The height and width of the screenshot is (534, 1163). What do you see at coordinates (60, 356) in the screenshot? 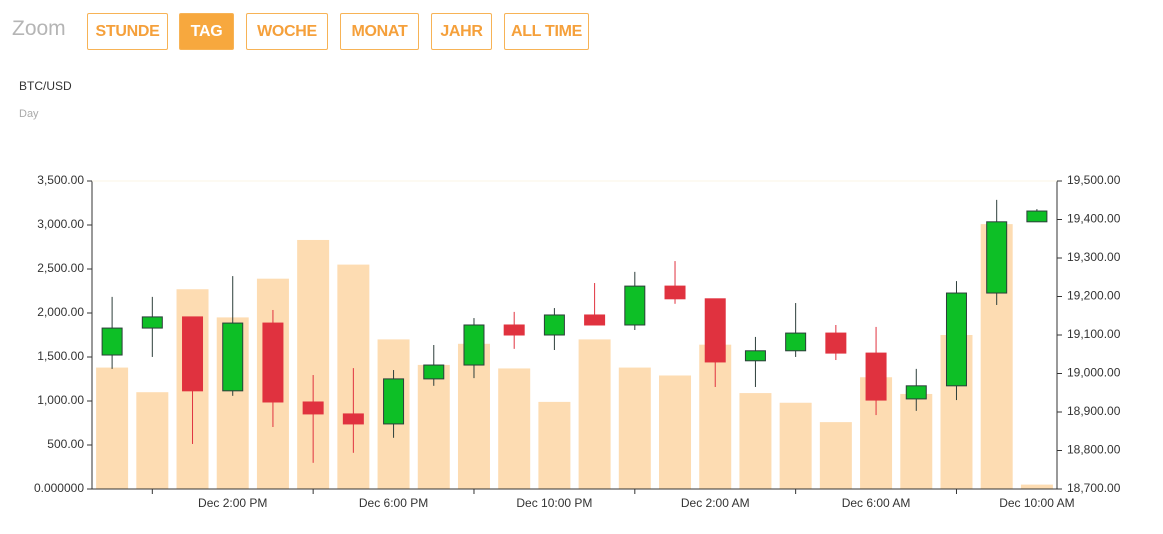
I see `y-tick-label: 1,500.00` at bounding box center [60, 356].